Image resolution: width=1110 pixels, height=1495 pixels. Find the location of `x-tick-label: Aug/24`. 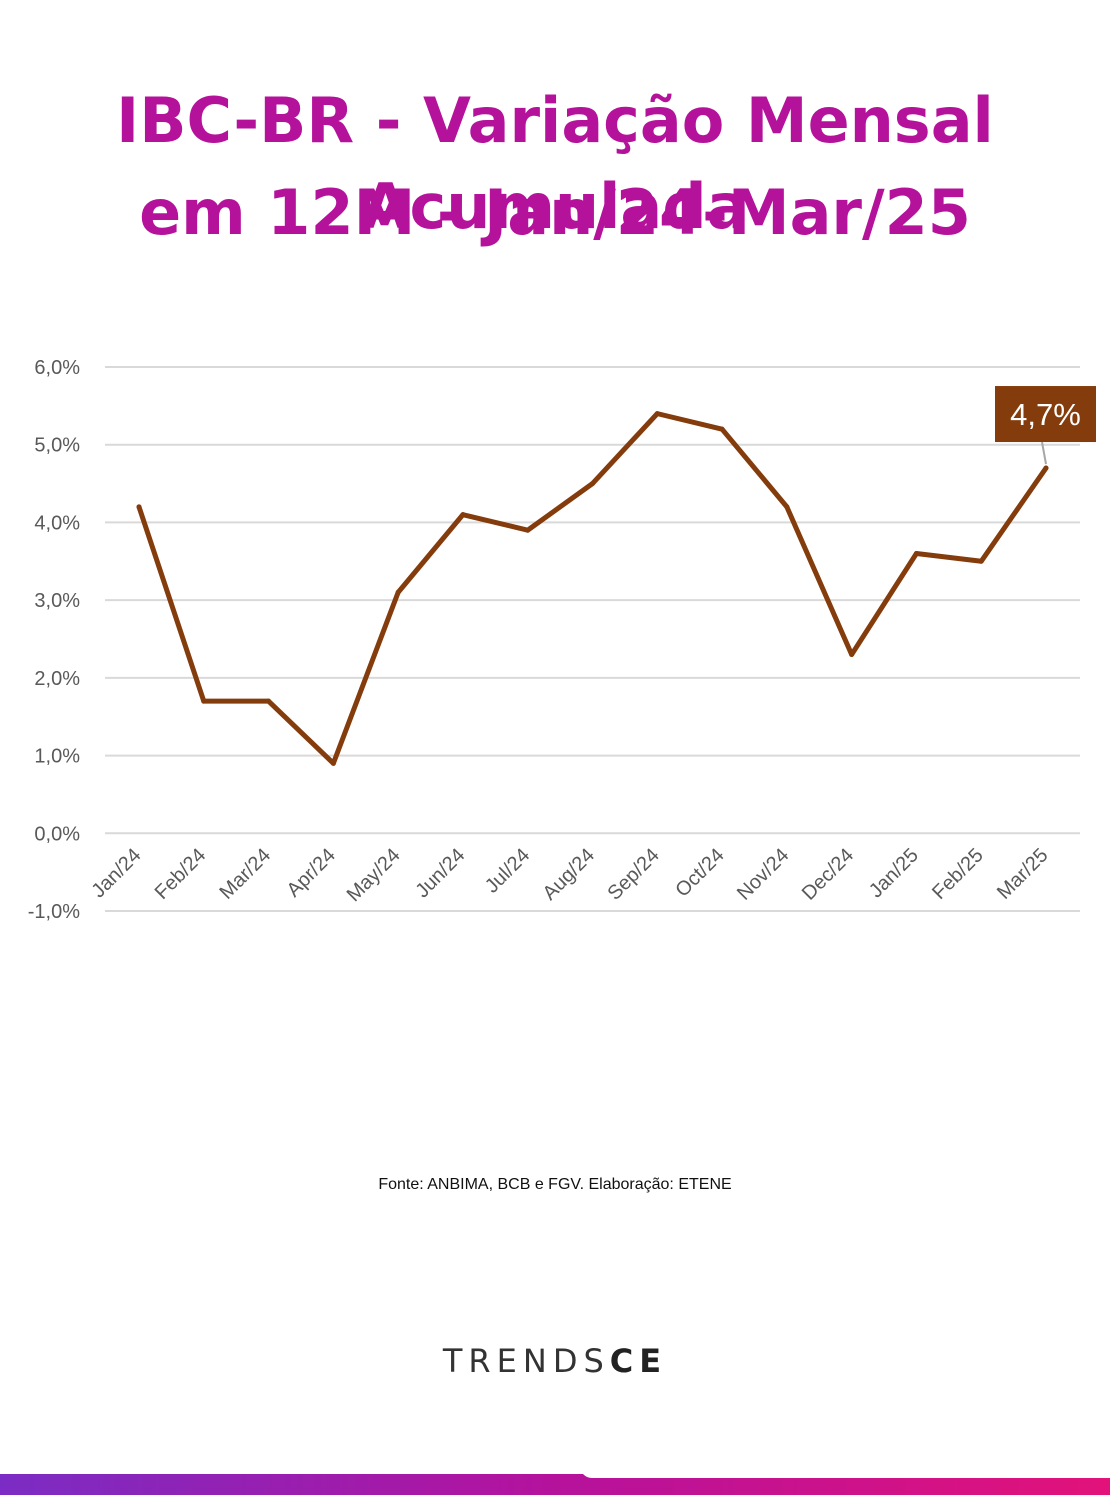

x-tick-label: Aug/24 is located at coordinates (569, 874).